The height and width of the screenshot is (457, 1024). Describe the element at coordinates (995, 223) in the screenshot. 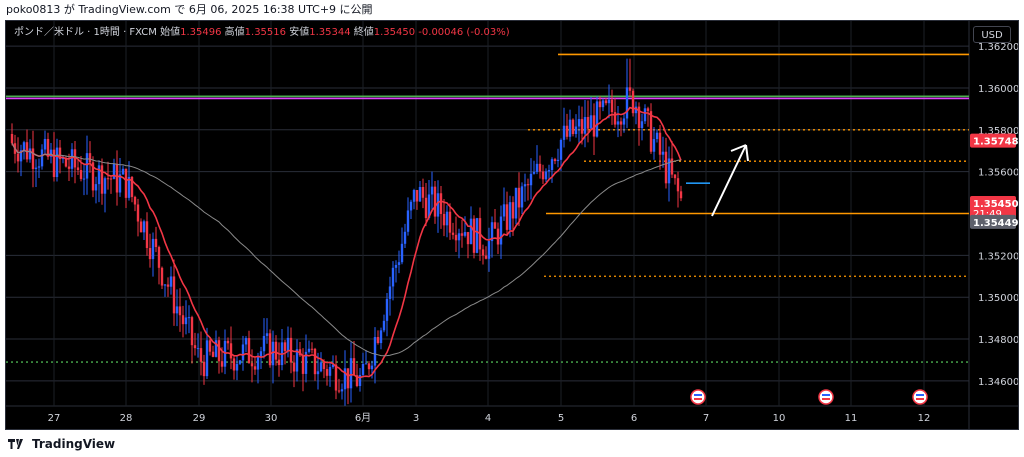

I see `price-tag-lower: 1.35449` at that location.